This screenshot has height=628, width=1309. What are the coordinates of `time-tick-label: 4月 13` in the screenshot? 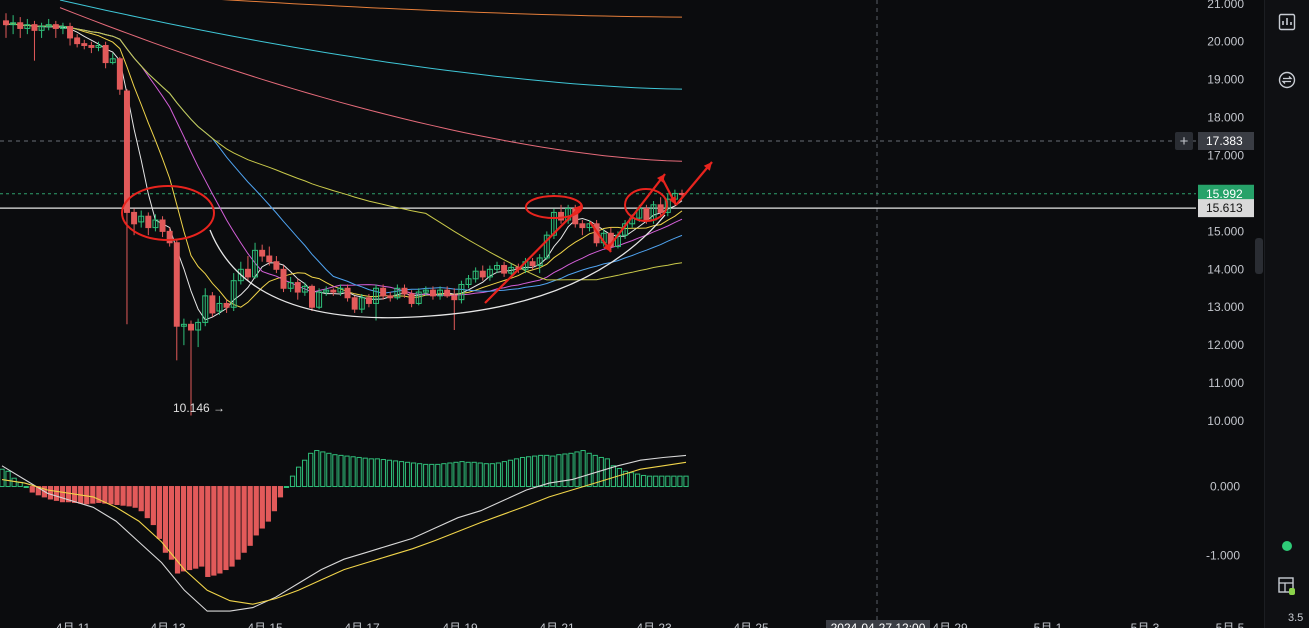 It's located at (168, 624).